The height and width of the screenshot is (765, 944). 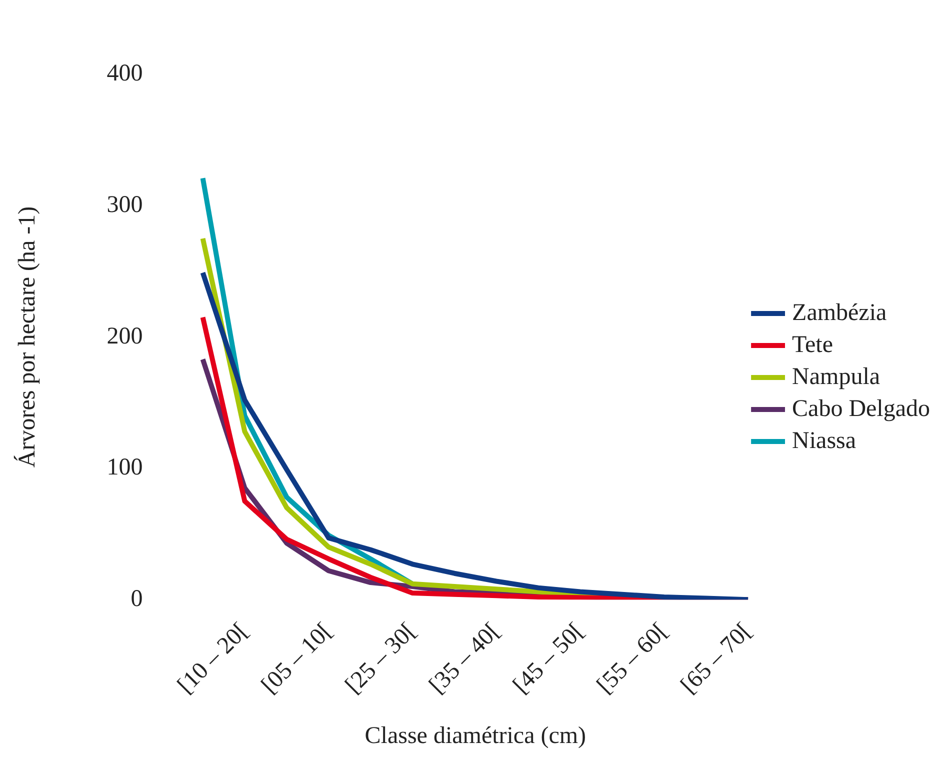 What do you see at coordinates (475, 735) in the screenshot?
I see `x-axis-title: Classe diamétrica (cm)` at bounding box center [475, 735].